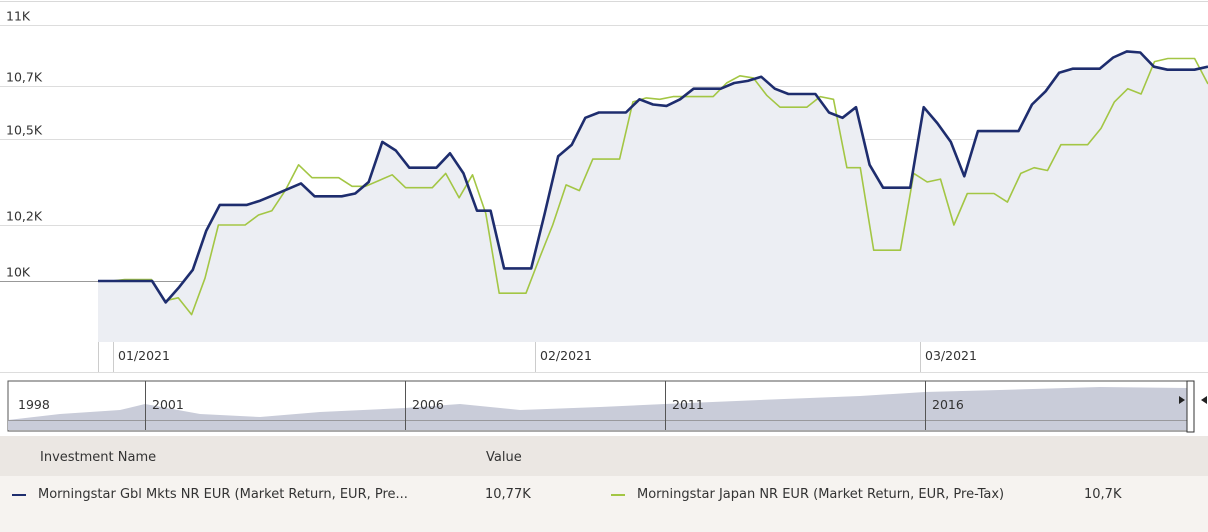 This screenshot has width=1208, height=532. What do you see at coordinates (144, 355) in the screenshot?
I see `x-tick-label-1: 01/2021` at bounding box center [144, 355].